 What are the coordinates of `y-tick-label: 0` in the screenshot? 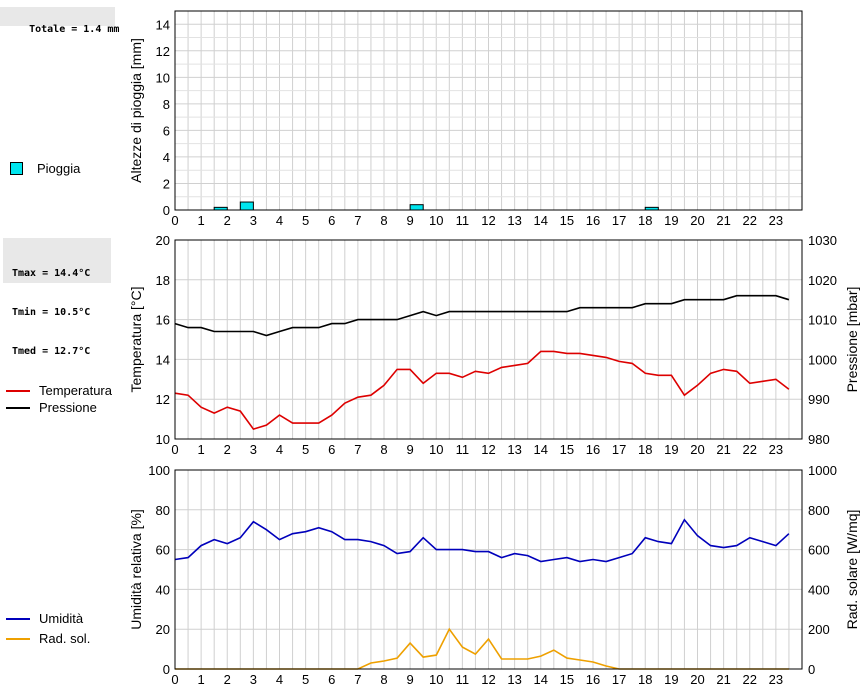 It's located at (166, 669).